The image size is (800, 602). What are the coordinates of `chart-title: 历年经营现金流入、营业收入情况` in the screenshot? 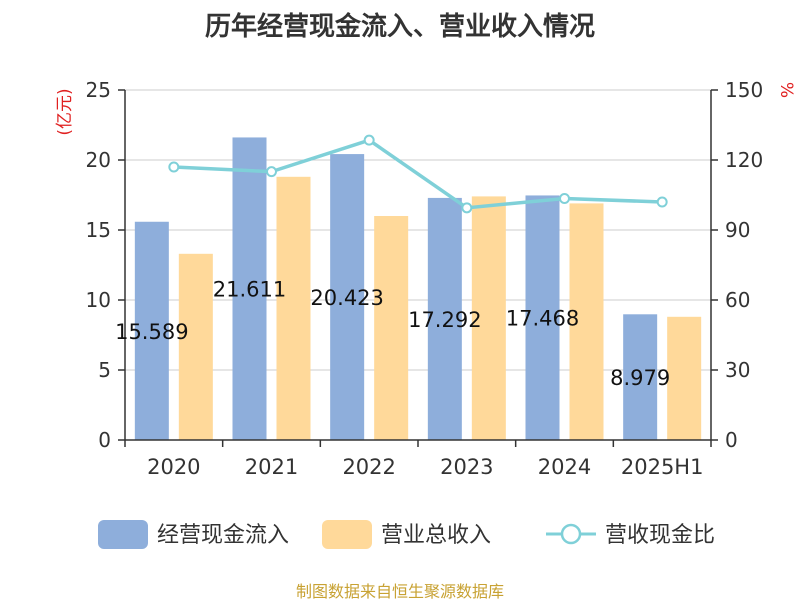 It's located at (399, 27).